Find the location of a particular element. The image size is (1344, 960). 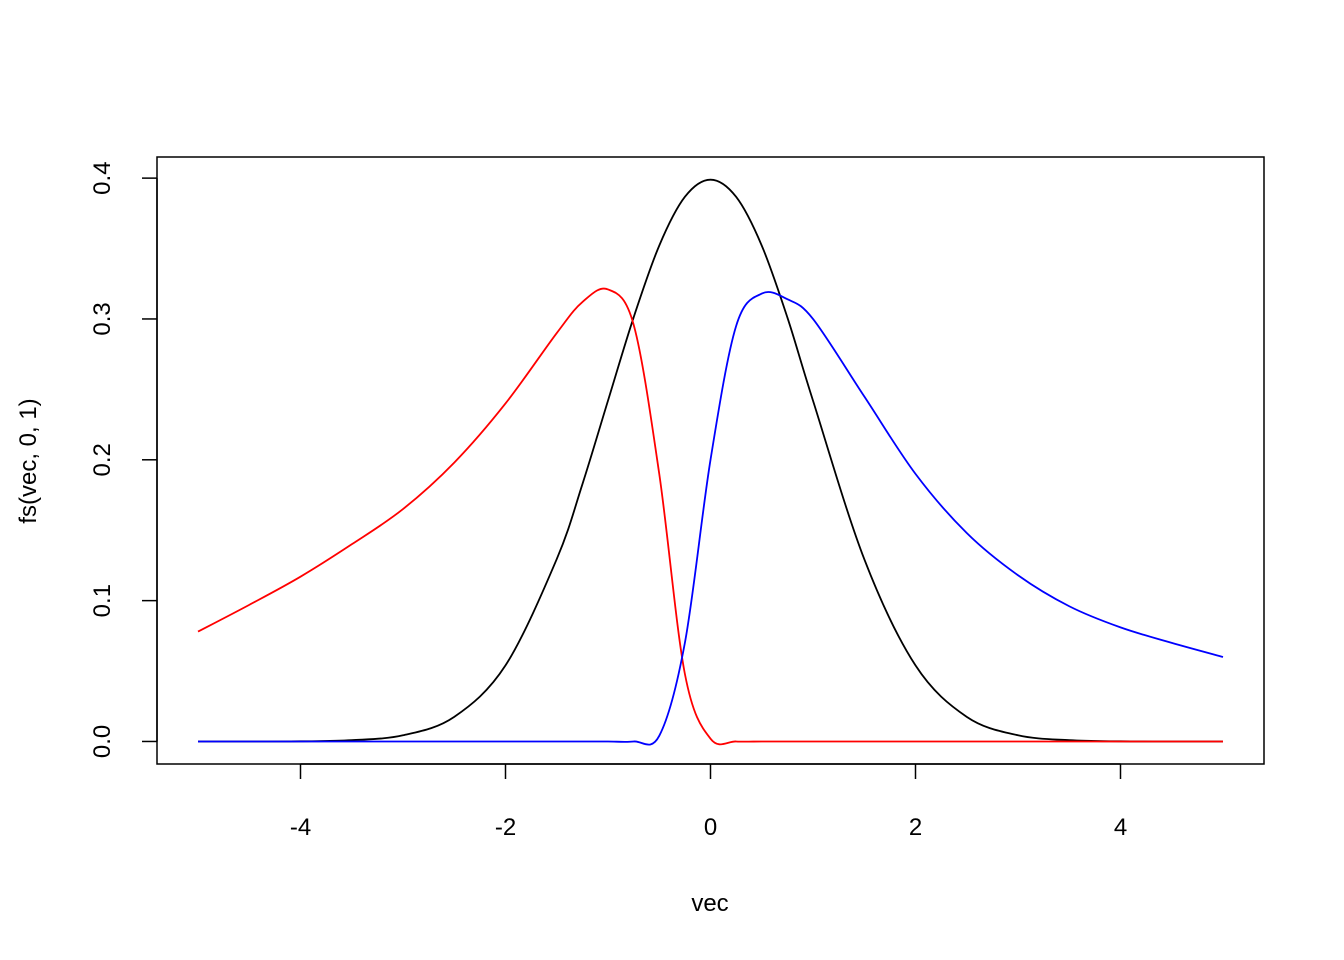

y-tick-label: 0.3 is located at coordinates (102, 318).